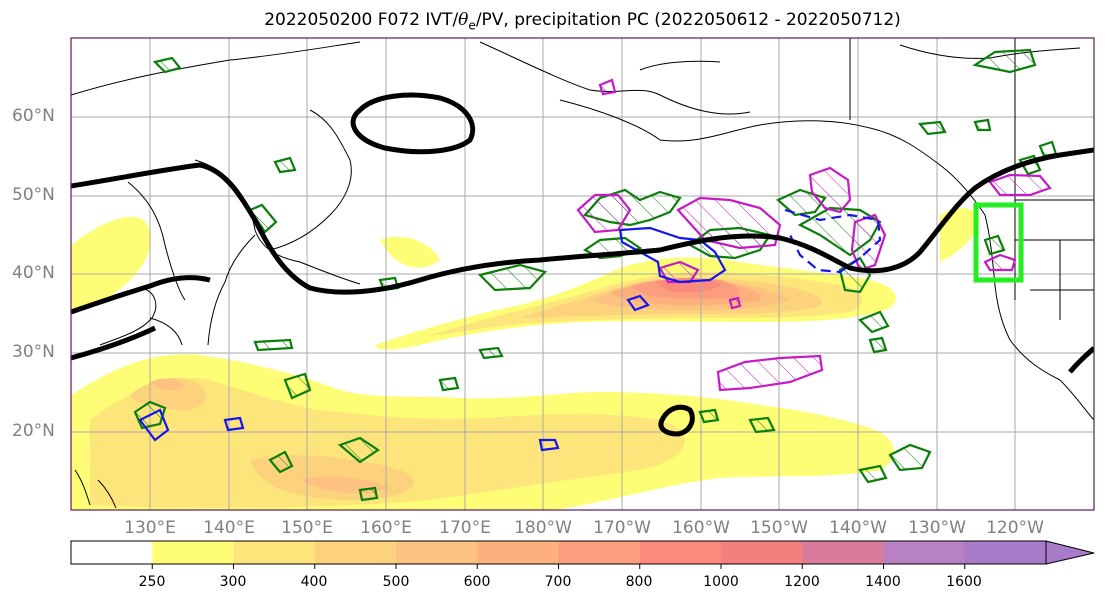 This screenshot has height=603, width=1105. I want to click on colorbar-tick-label: 1200, so click(802, 582).